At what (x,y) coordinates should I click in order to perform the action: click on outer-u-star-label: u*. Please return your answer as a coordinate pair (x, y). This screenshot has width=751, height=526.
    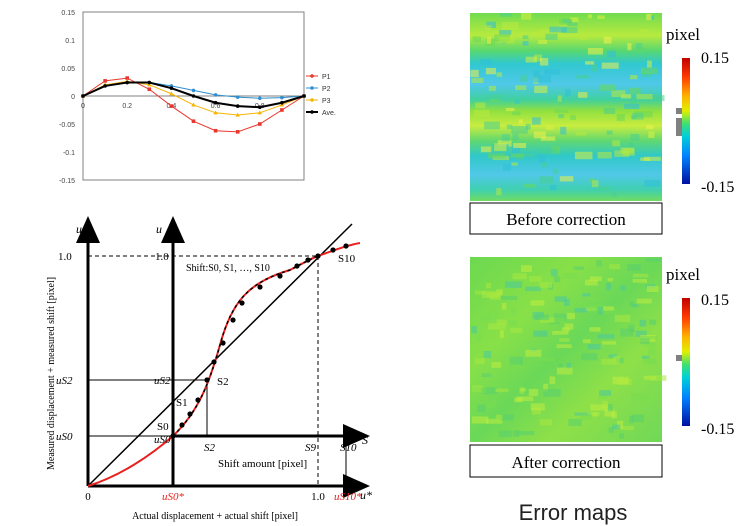
    Looking at the image, I should click on (366, 495).